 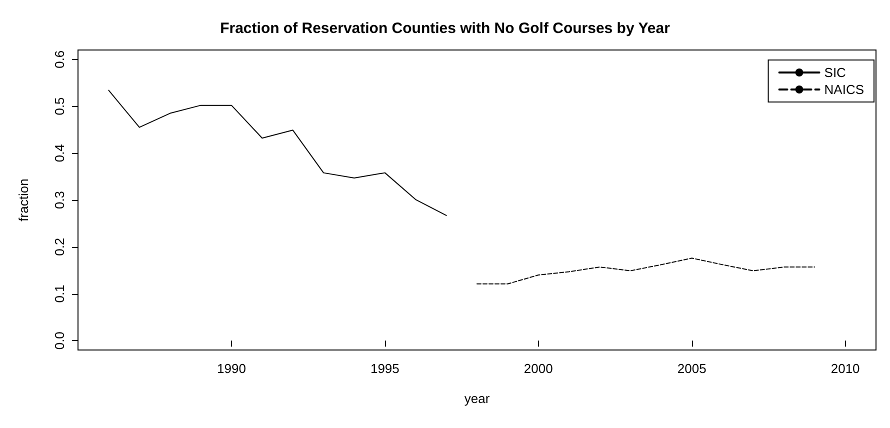 What do you see at coordinates (59, 153) in the screenshot?
I see `y-tick-label: 0.4` at bounding box center [59, 153].